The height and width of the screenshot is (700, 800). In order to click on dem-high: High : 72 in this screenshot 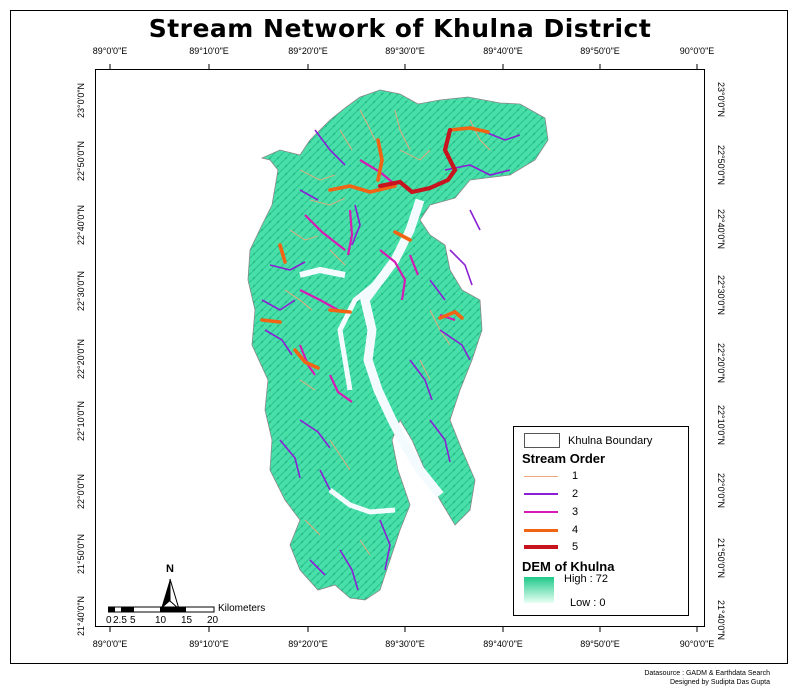, I will do `click(586, 579)`.